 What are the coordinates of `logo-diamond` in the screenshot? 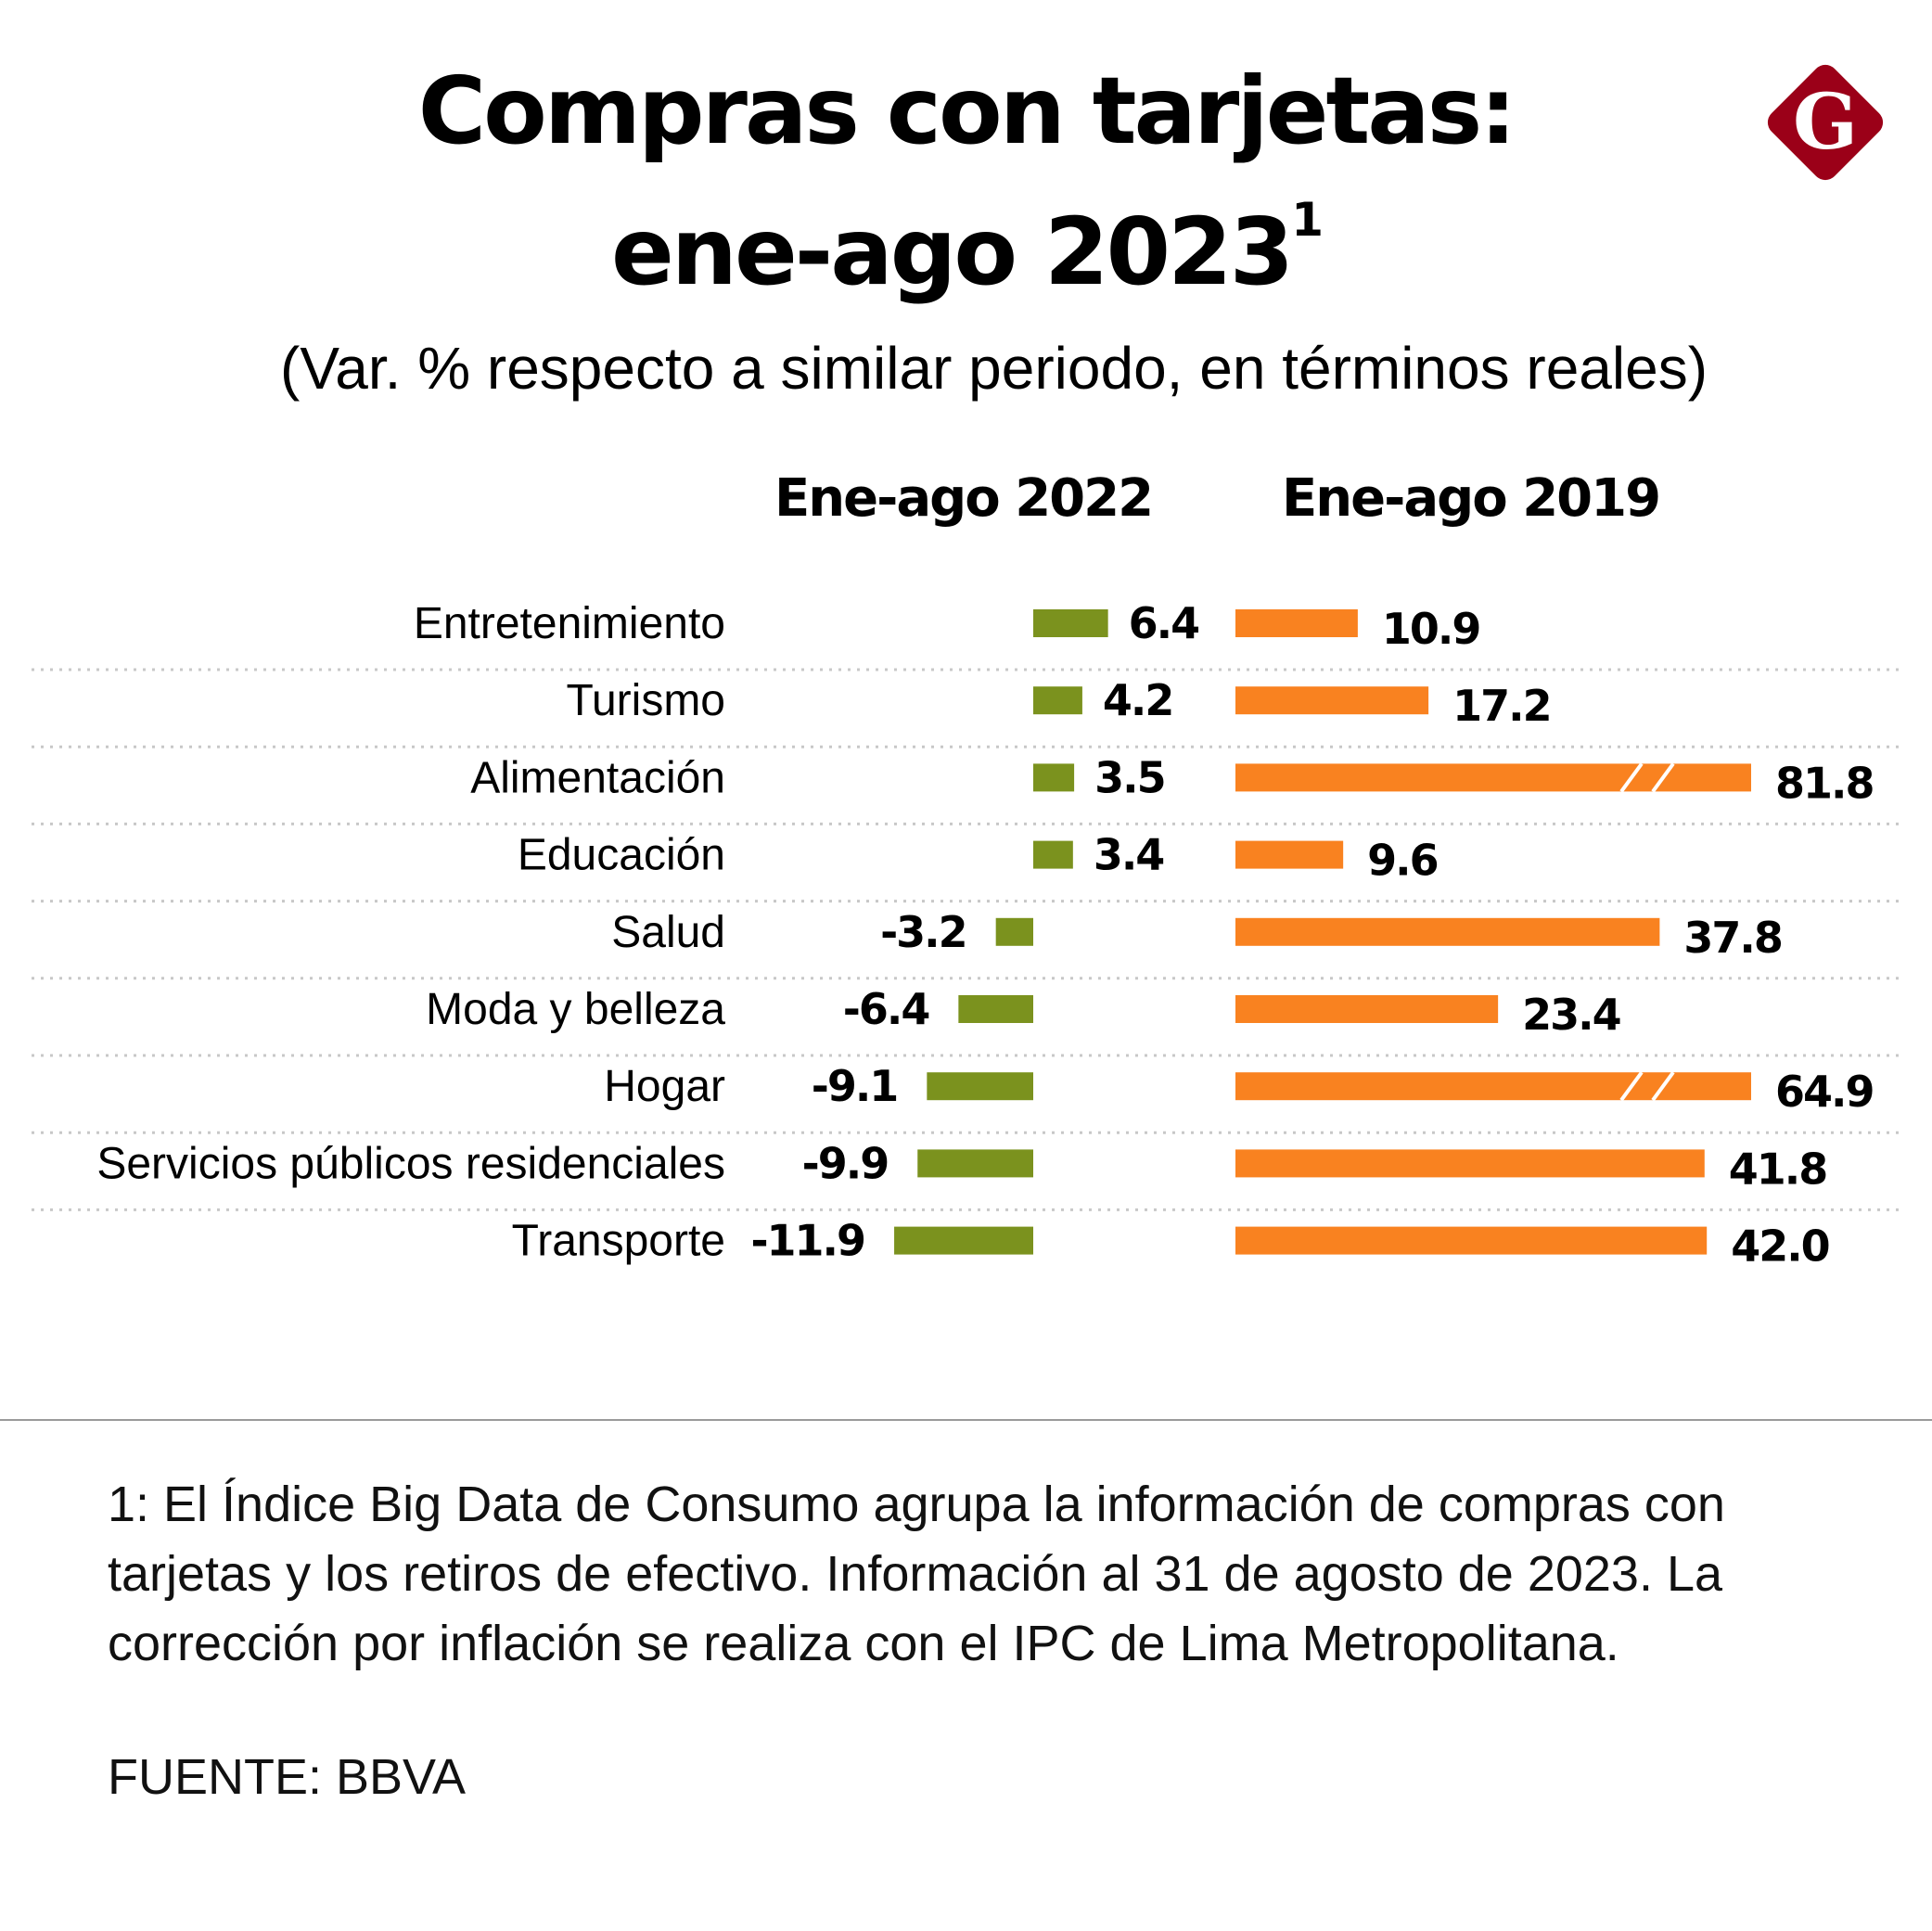 It's located at (1825, 123).